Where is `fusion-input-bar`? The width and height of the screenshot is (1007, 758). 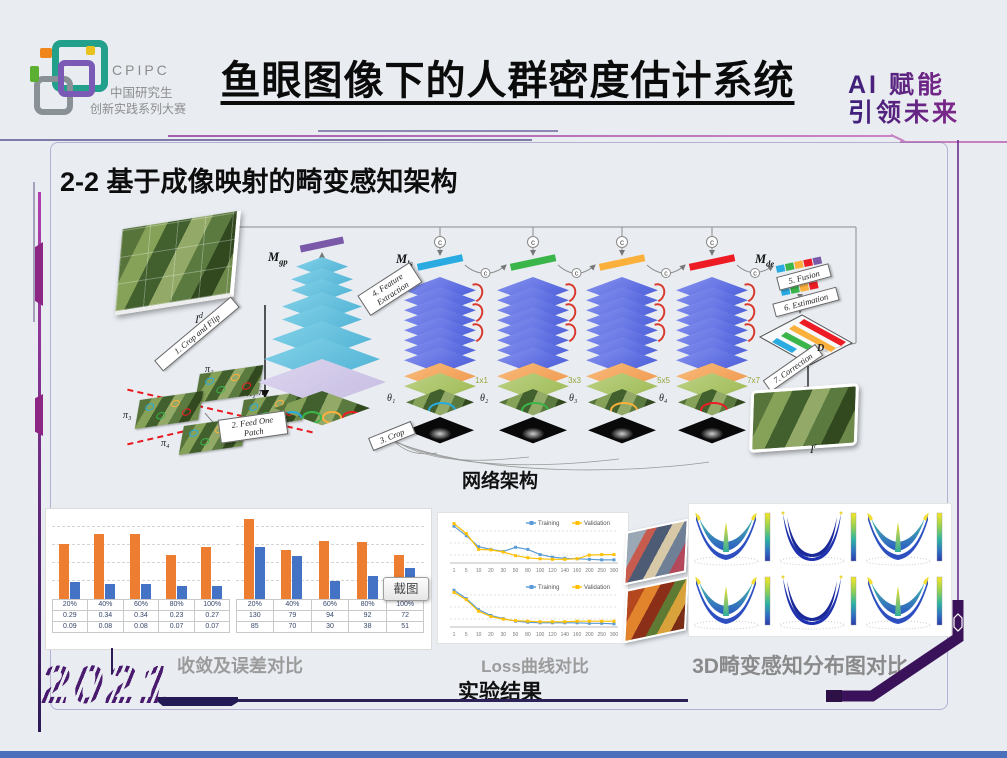
fusion-input-bar is located at coordinates (808, 263).